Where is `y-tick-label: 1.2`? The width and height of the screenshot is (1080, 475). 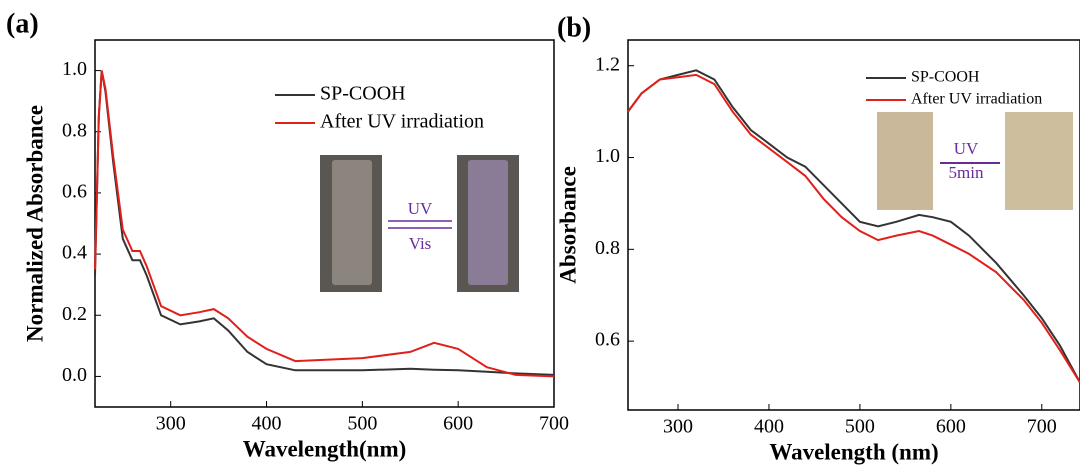 y-tick-label: 1.2 is located at coordinates (607, 64).